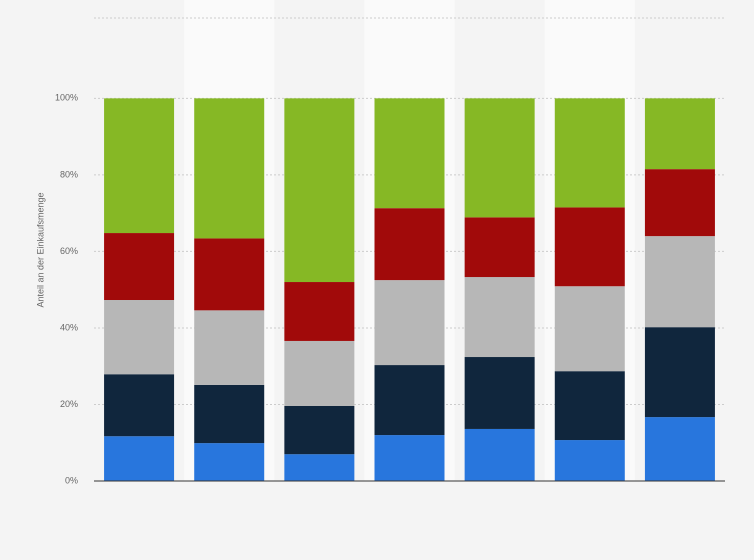 The width and height of the screenshot is (754, 560). What do you see at coordinates (71, 480) in the screenshot?
I see `y-tick-label: 0%` at bounding box center [71, 480].